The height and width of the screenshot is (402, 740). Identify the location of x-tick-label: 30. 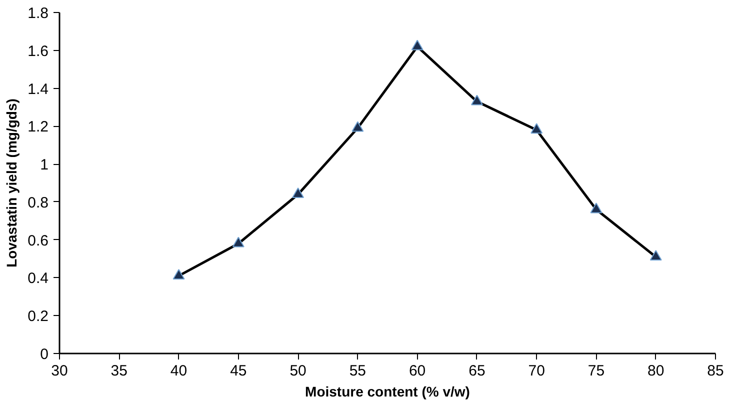
(59, 371).